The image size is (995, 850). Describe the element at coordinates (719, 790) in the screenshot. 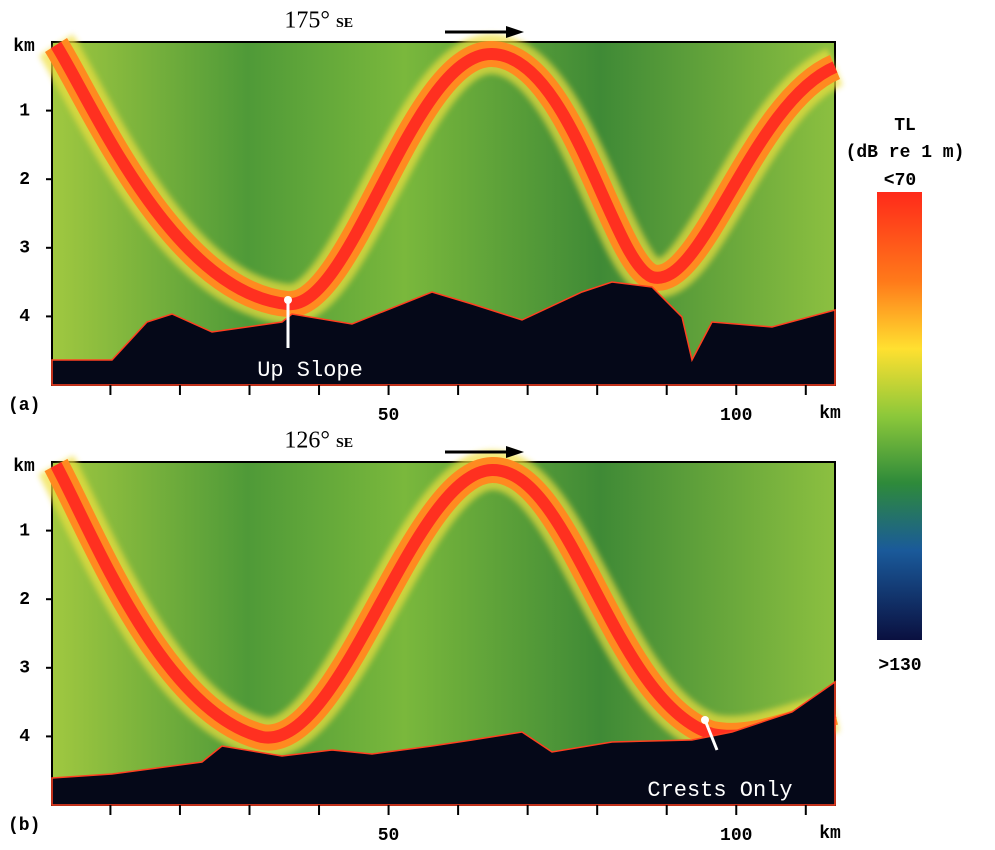

I see `annotation: Crests Only` at that location.